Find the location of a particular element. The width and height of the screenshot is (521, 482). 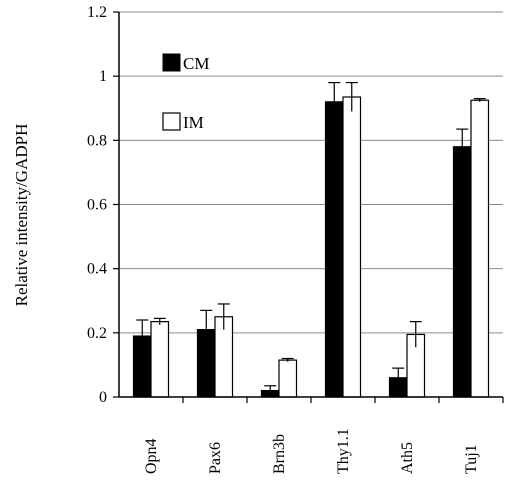

x-tick-label: Opn4 is located at coordinates (151, 456).